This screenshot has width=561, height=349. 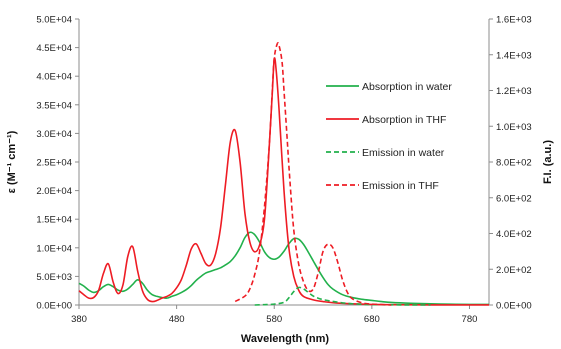 I want to click on y-right-tick-label: 4.0E+02, so click(x=514, y=234).